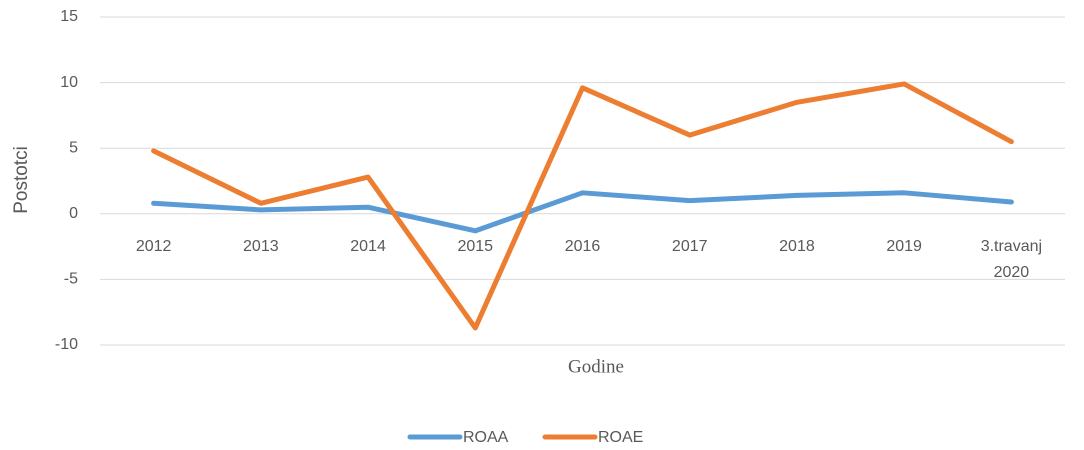  I want to click on y-tick-label: 15, so click(69, 16).